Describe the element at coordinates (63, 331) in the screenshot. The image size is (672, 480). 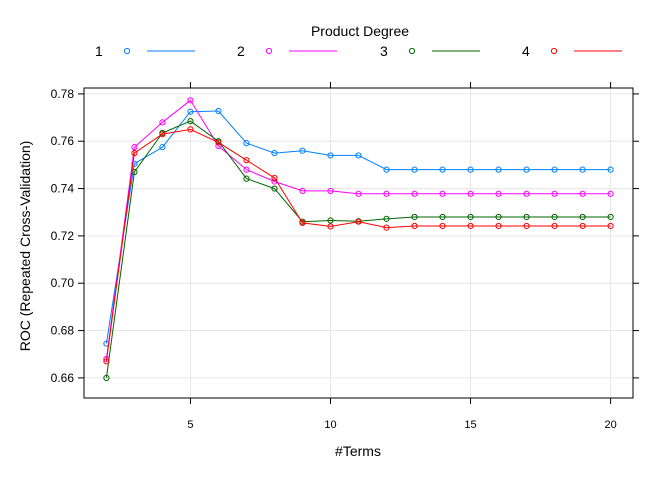
I see `y-tick-label: 0.68` at that location.